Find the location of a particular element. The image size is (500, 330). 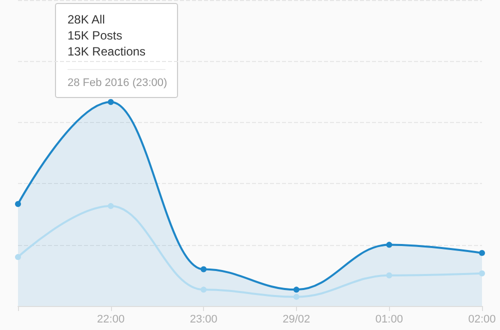

x-tick-label: 22:00 is located at coordinates (111, 320).